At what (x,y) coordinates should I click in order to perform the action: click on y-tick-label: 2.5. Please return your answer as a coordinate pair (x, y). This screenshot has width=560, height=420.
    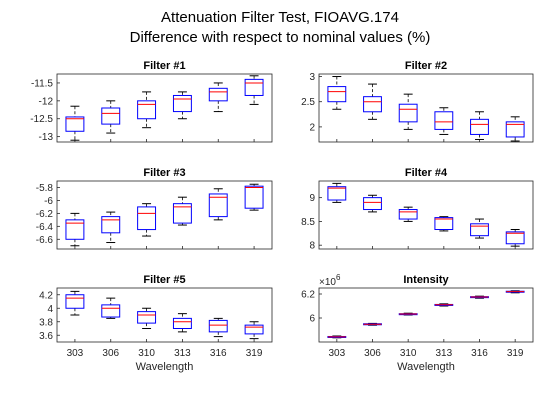
    Looking at the image, I should click on (308, 102).